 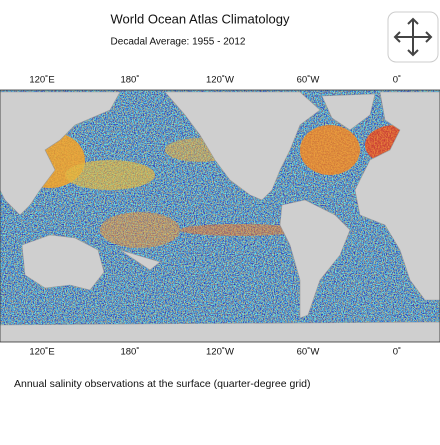 I want to click on top-labels: 120˚E 180˚ 120˚W 60˚W 0˚, so click(x=215, y=80).